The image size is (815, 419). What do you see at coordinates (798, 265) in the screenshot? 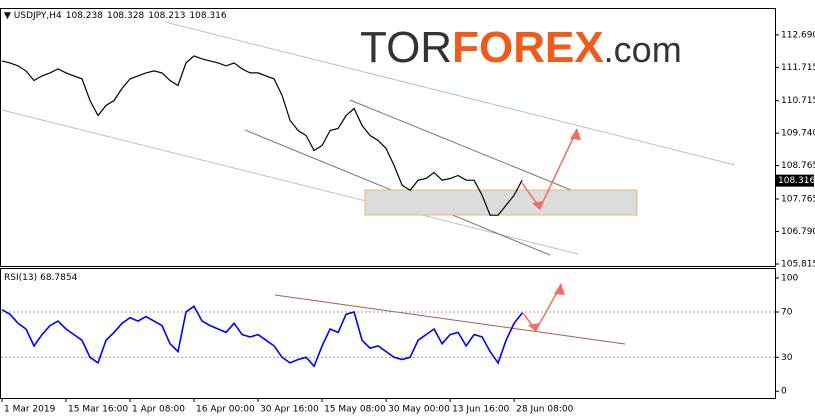
I see `y-tick-label: 105.815` at bounding box center [798, 265].